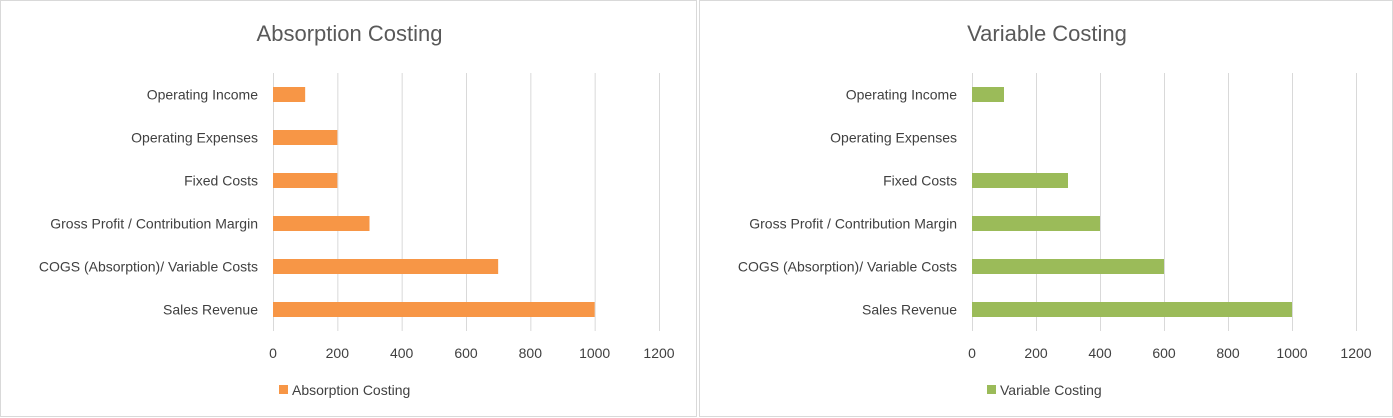  What do you see at coordinates (351, 390) in the screenshot?
I see `legend-label: Absorption Costing` at bounding box center [351, 390].